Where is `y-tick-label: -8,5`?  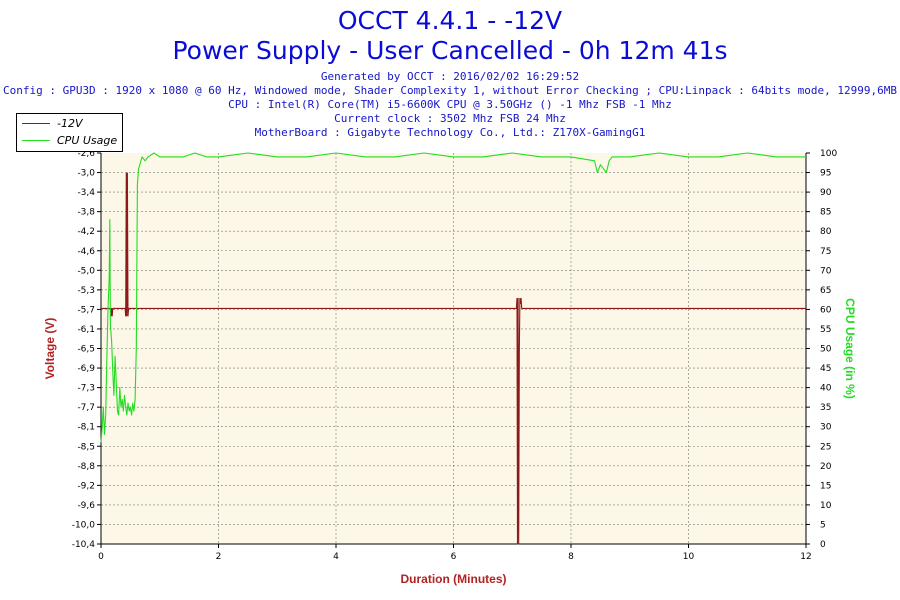 y-tick-label: -8,5 is located at coordinates (86, 447).